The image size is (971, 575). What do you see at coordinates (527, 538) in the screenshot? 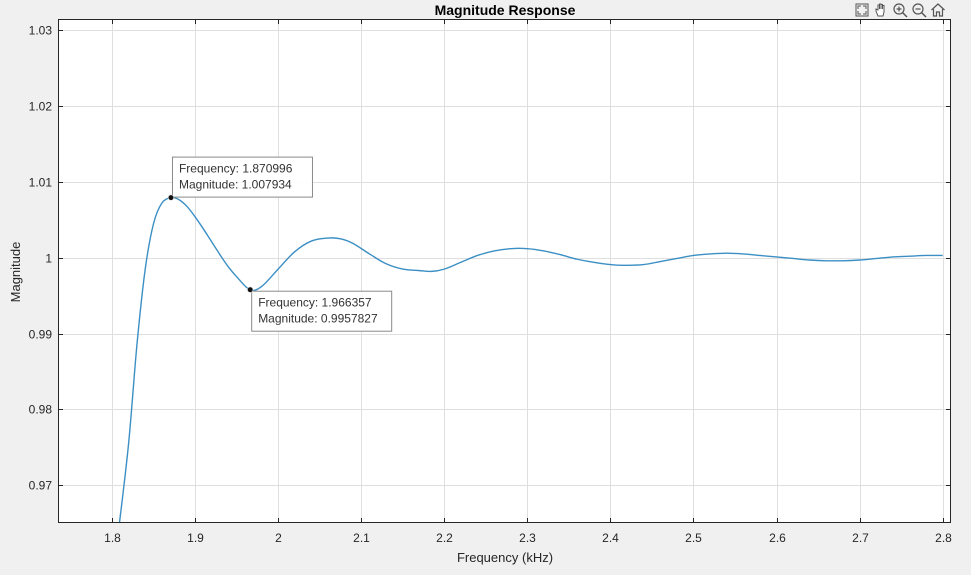
I see `x-tick-label: 2.3` at bounding box center [527, 538].